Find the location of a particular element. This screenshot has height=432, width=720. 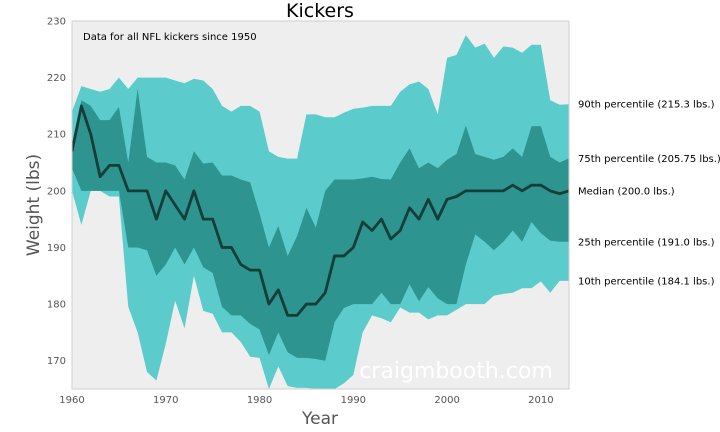

watermark: craigmbooth.com is located at coordinates (456, 371).